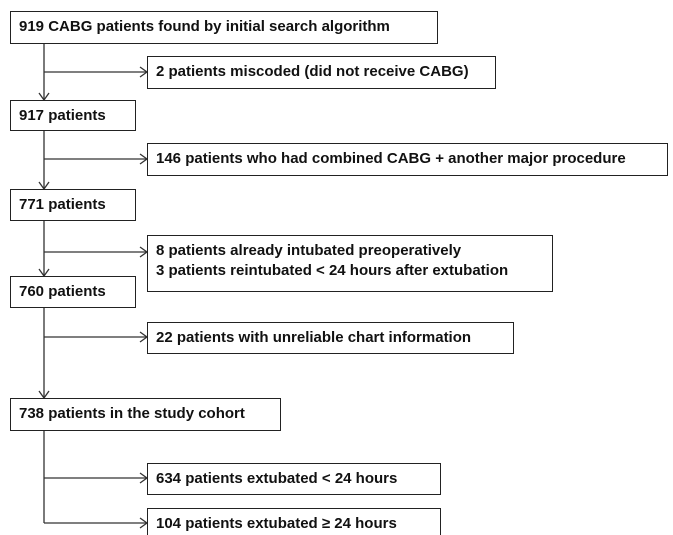  I want to click on step-box: 917 patients, so click(73, 115).